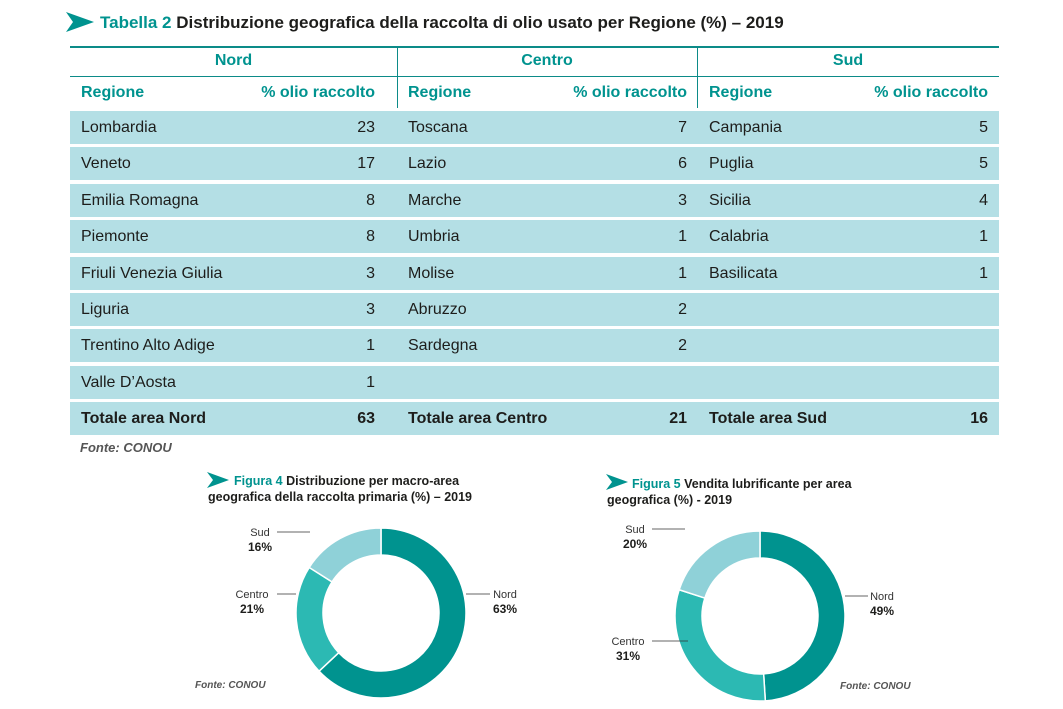 The image size is (1063, 709). What do you see at coordinates (152, 273) in the screenshot?
I see `region-name: Friuli Venezia Giulia` at bounding box center [152, 273].